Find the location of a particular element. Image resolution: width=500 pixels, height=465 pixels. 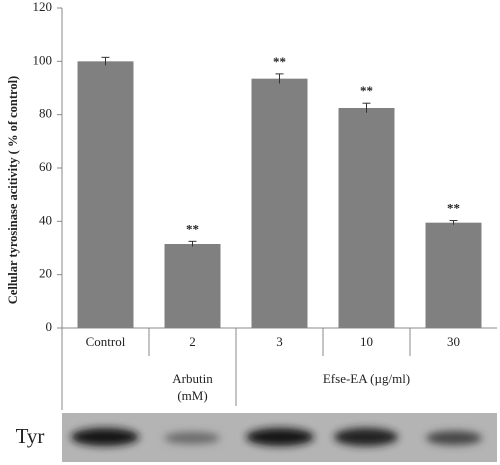

blot-label: Tyr is located at coordinates (30, 436).